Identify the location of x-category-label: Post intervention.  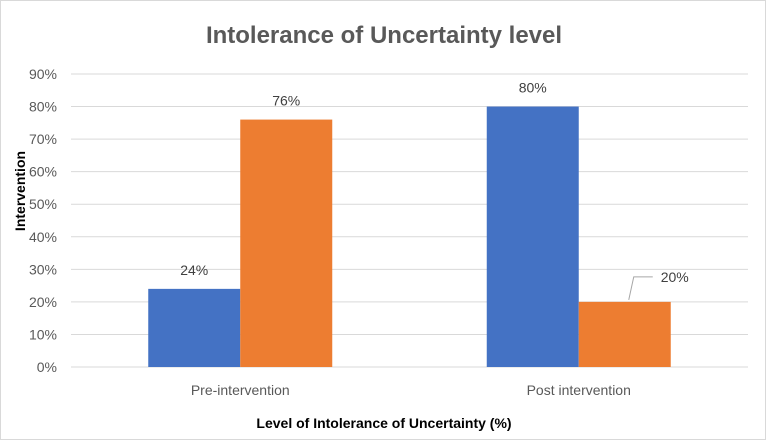
(579, 390).